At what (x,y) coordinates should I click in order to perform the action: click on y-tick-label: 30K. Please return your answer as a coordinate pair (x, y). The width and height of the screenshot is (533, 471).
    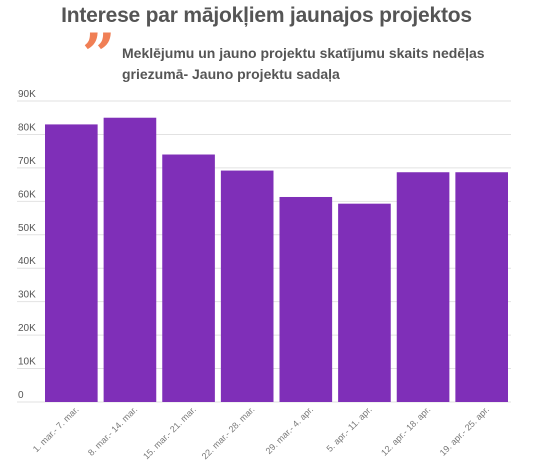
    Looking at the image, I should click on (27, 295).